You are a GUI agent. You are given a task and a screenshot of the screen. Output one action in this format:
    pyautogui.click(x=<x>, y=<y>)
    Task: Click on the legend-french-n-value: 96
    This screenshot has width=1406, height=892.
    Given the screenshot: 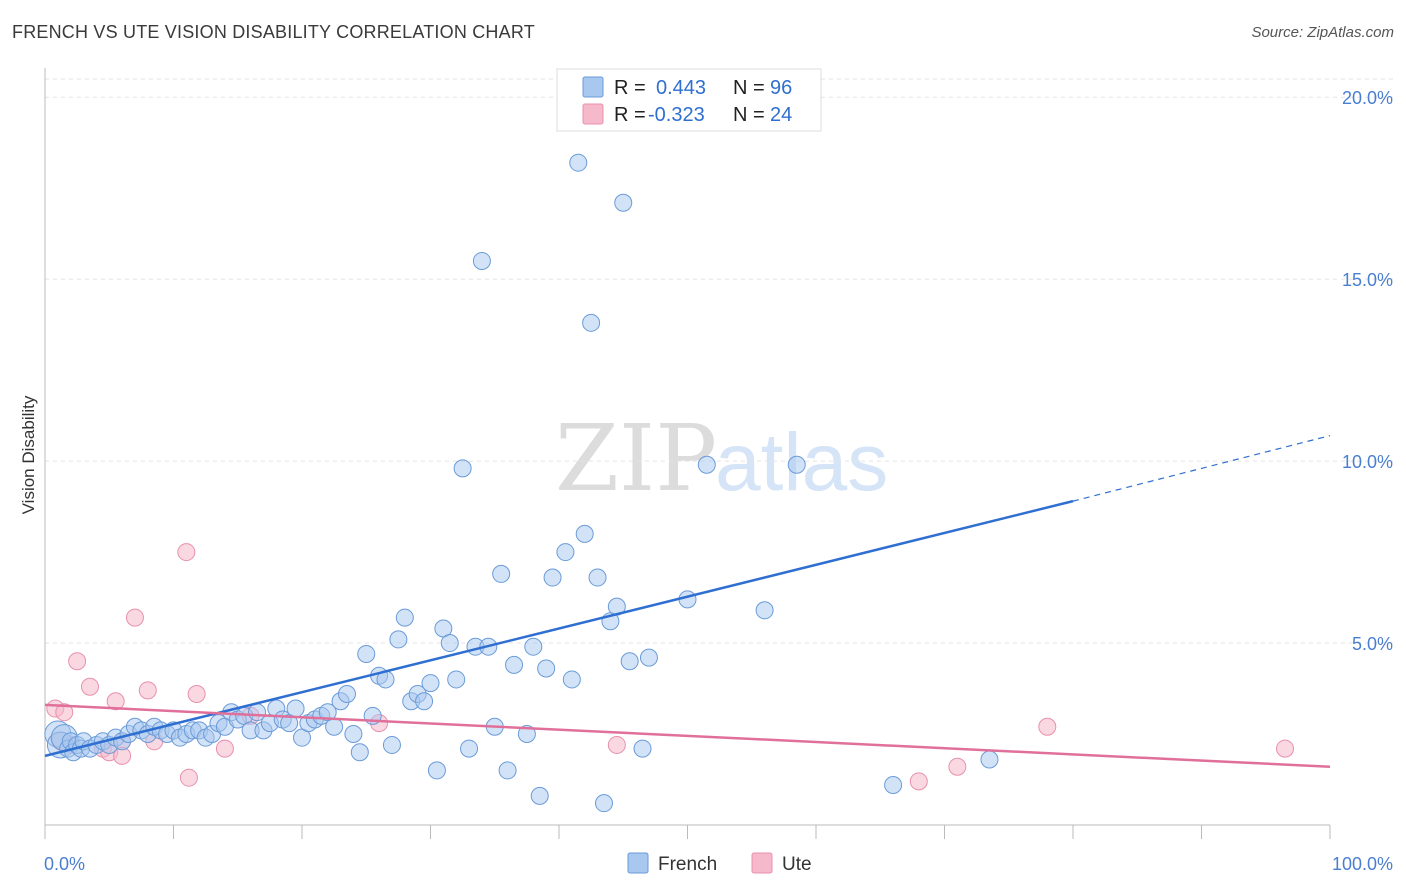 What is the action you would take?
    pyautogui.click(x=781, y=88)
    